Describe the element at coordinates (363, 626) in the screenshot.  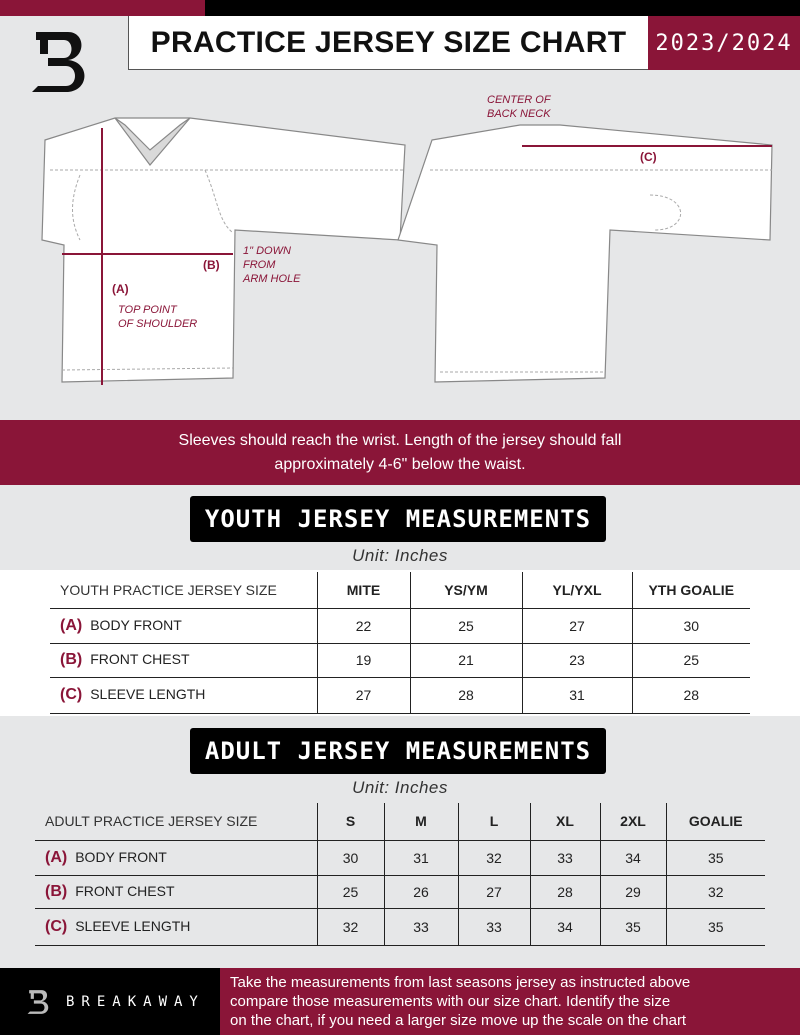
I see `cell: 22` at that location.